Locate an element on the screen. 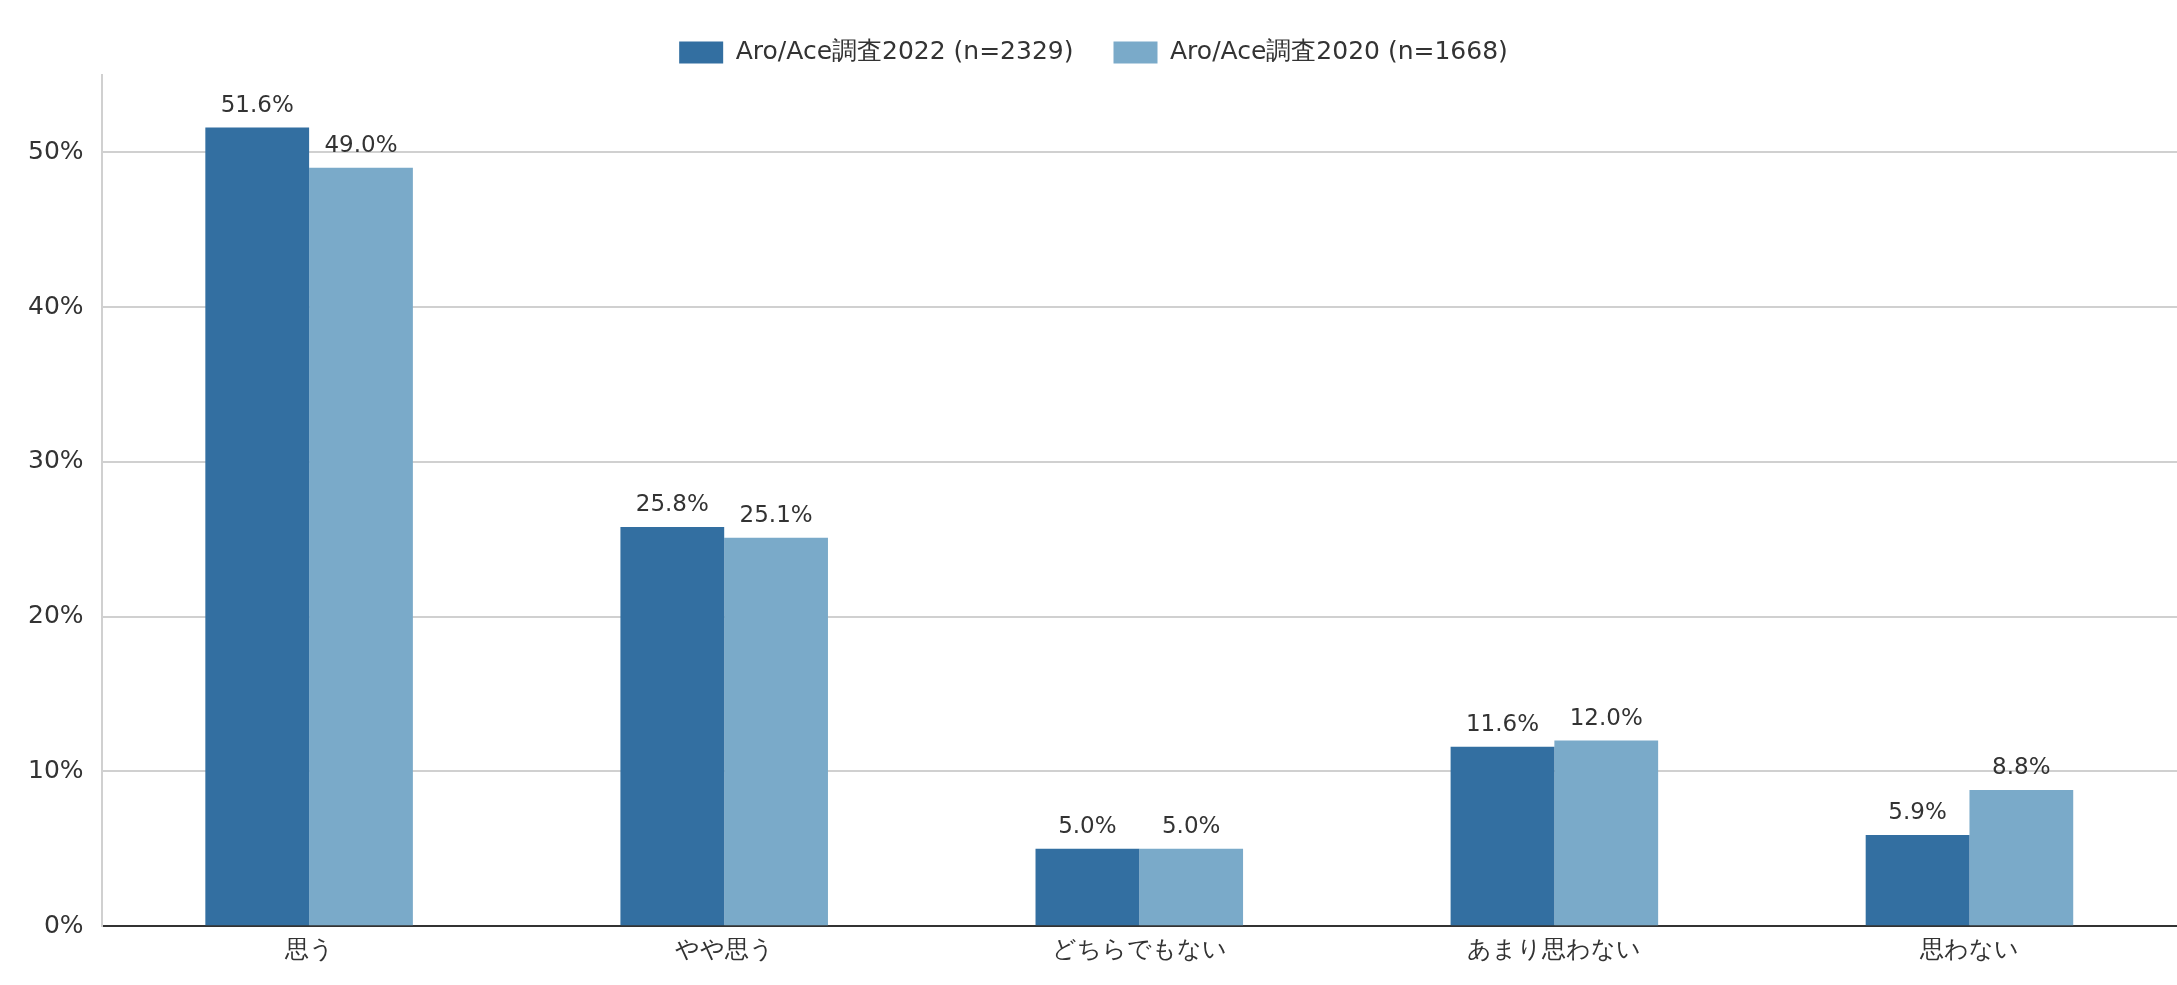 This screenshot has height=985, width=2177. y-tick-label: 10% is located at coordinates (55, 769).